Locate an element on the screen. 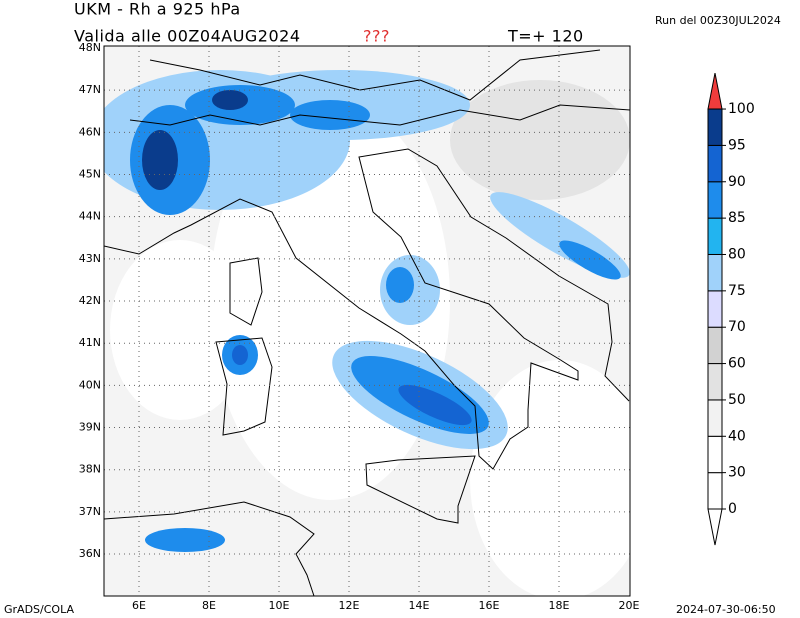 The image size is (800, 618). colorbar-label: 95 is located at coordinates (737, 145).